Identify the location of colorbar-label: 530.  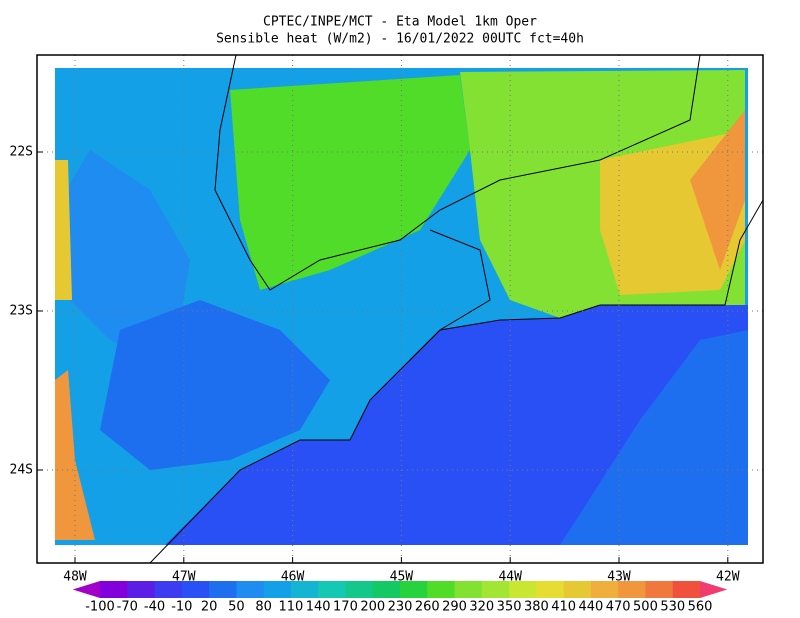
(672, 607).